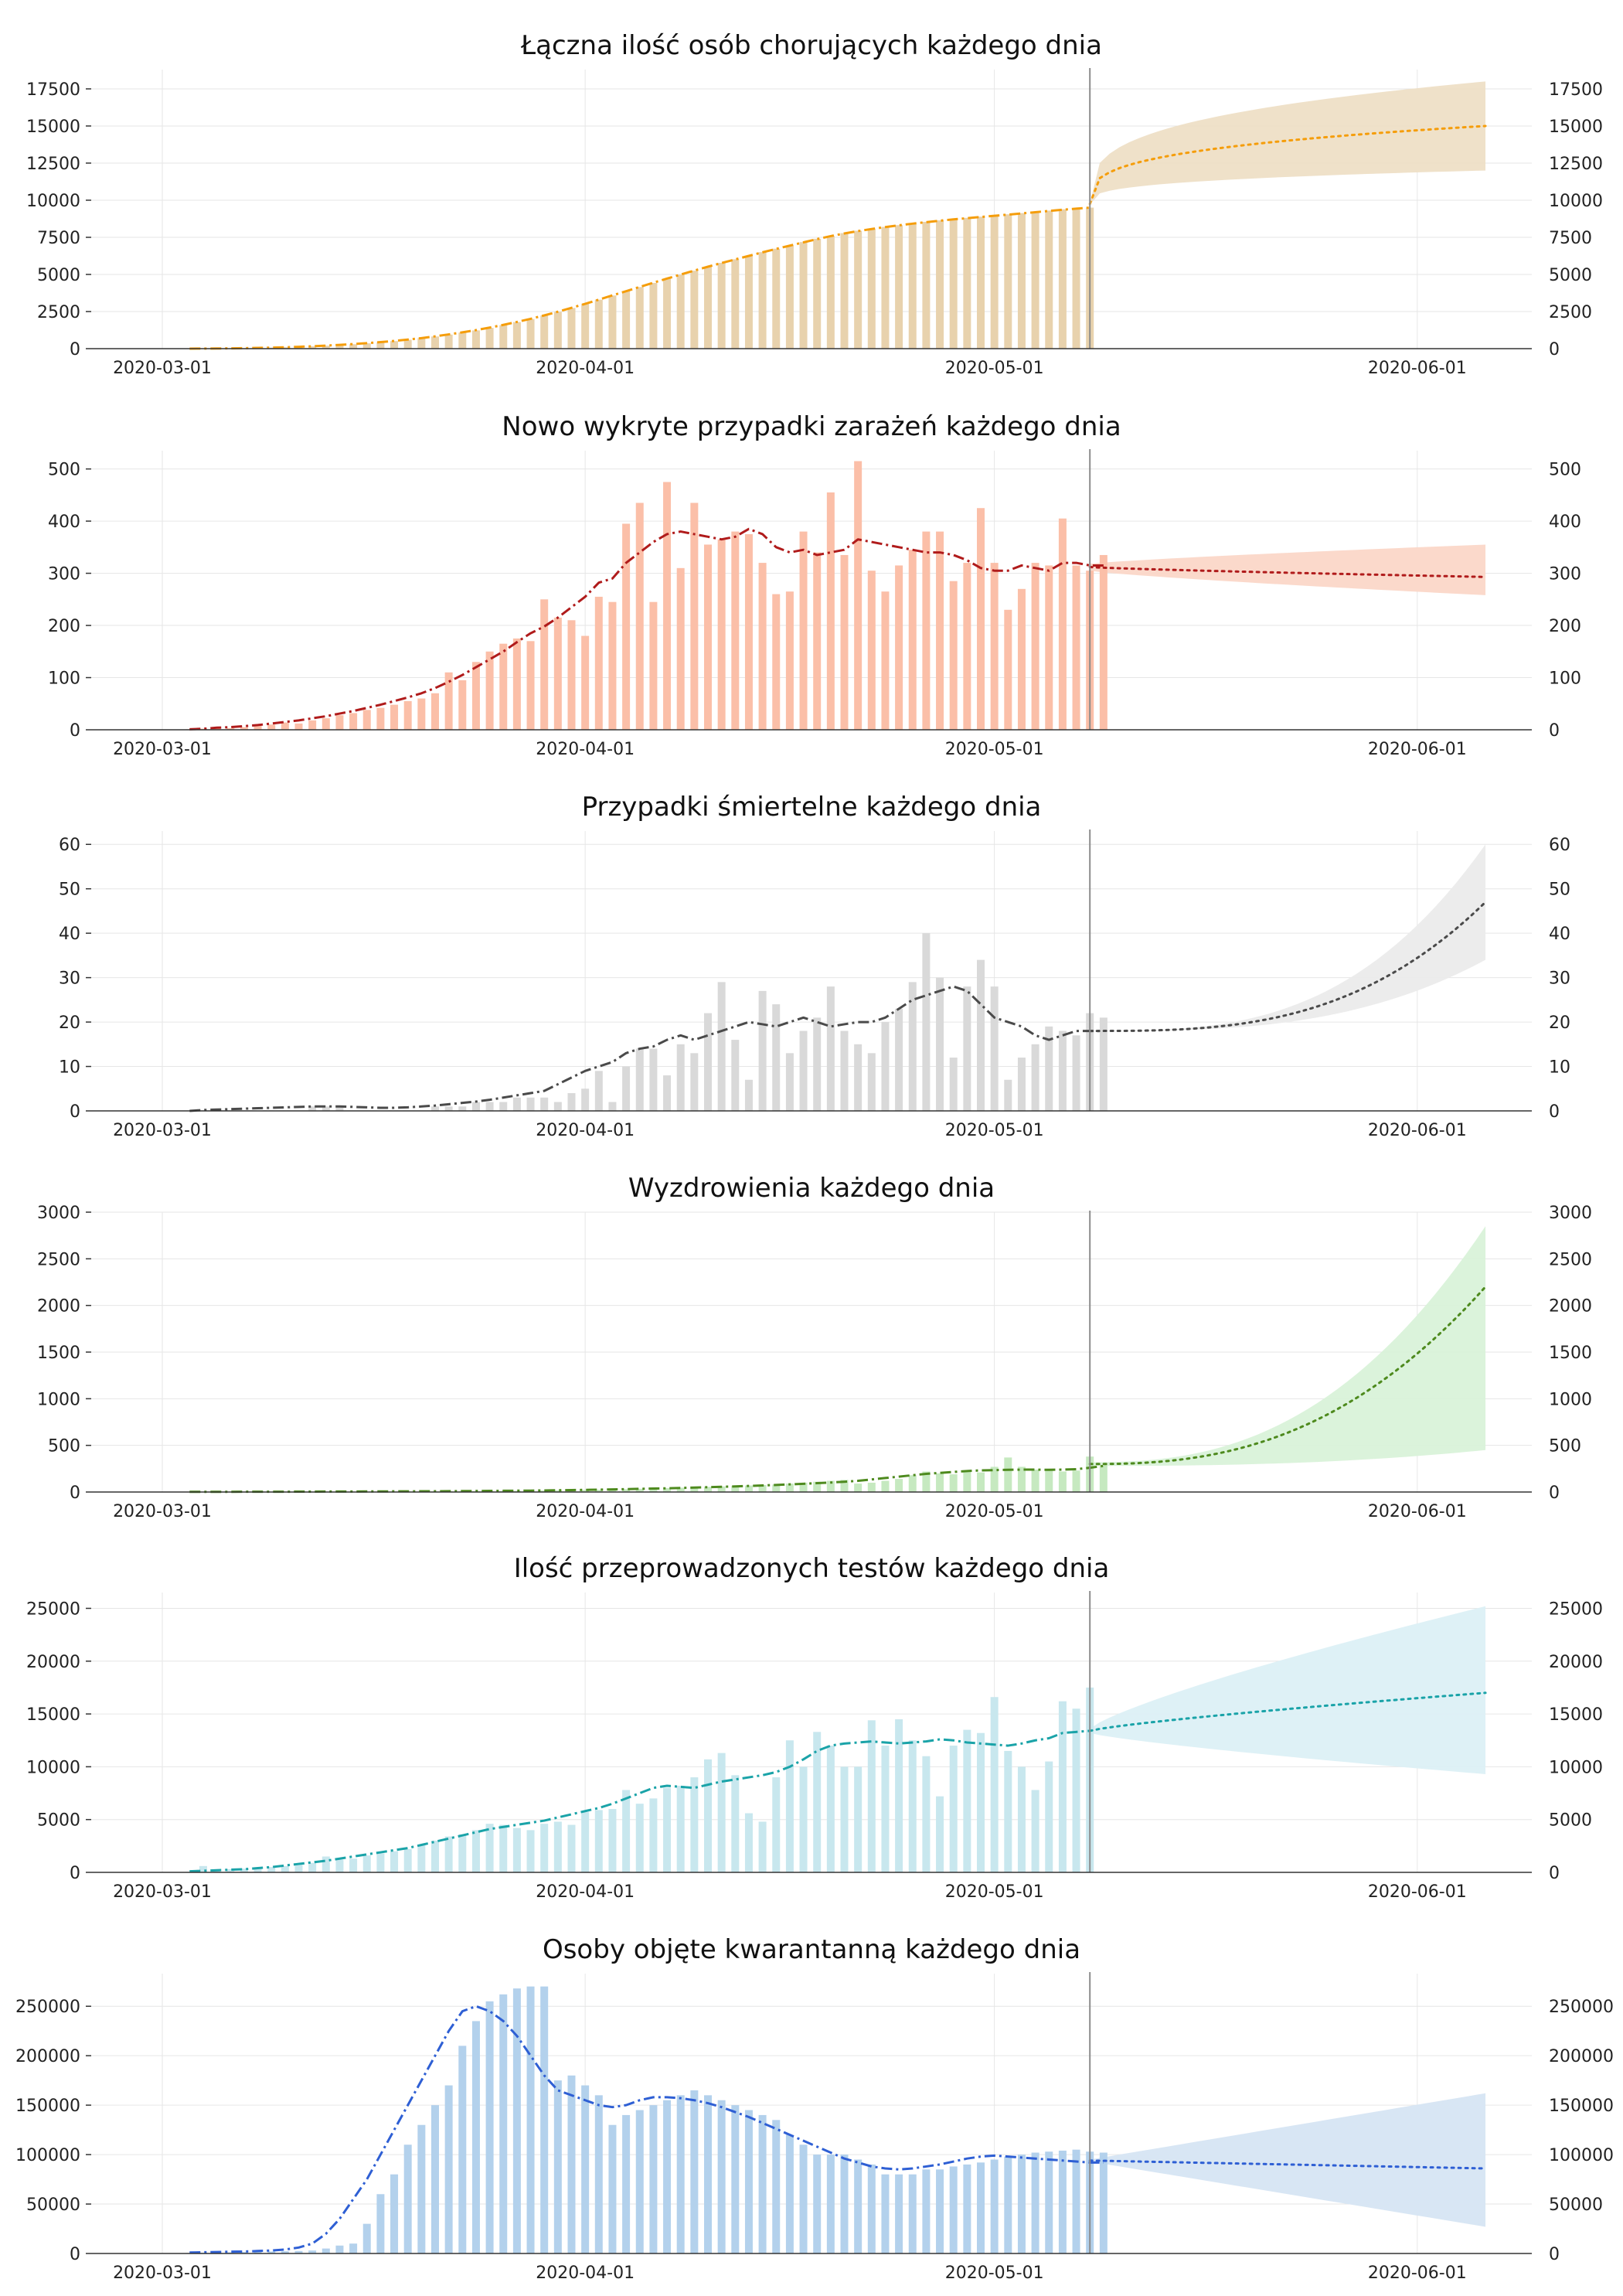 The image size is (1623, 2296). I want to click on y-tick-label-left: 0, so click(75, 731).